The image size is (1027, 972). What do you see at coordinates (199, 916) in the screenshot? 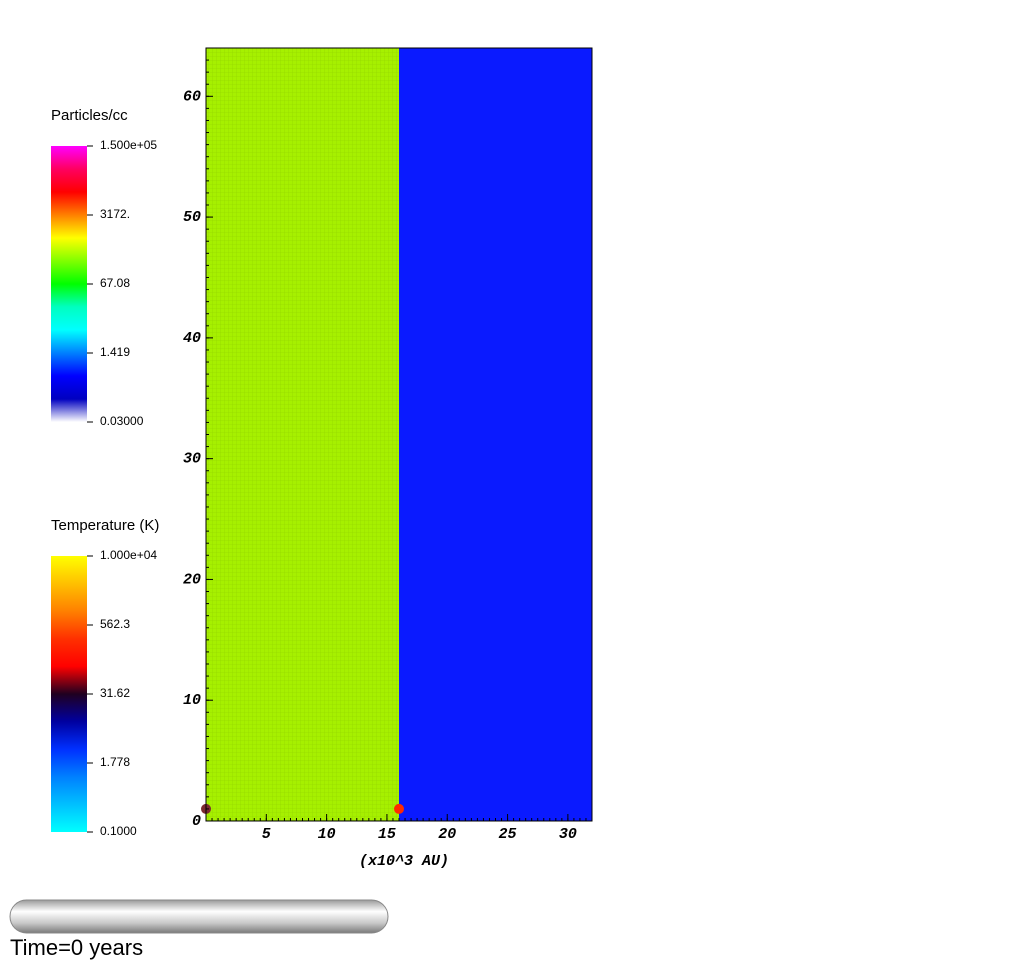
I see `time-slider` at bounding box center [199, 916].